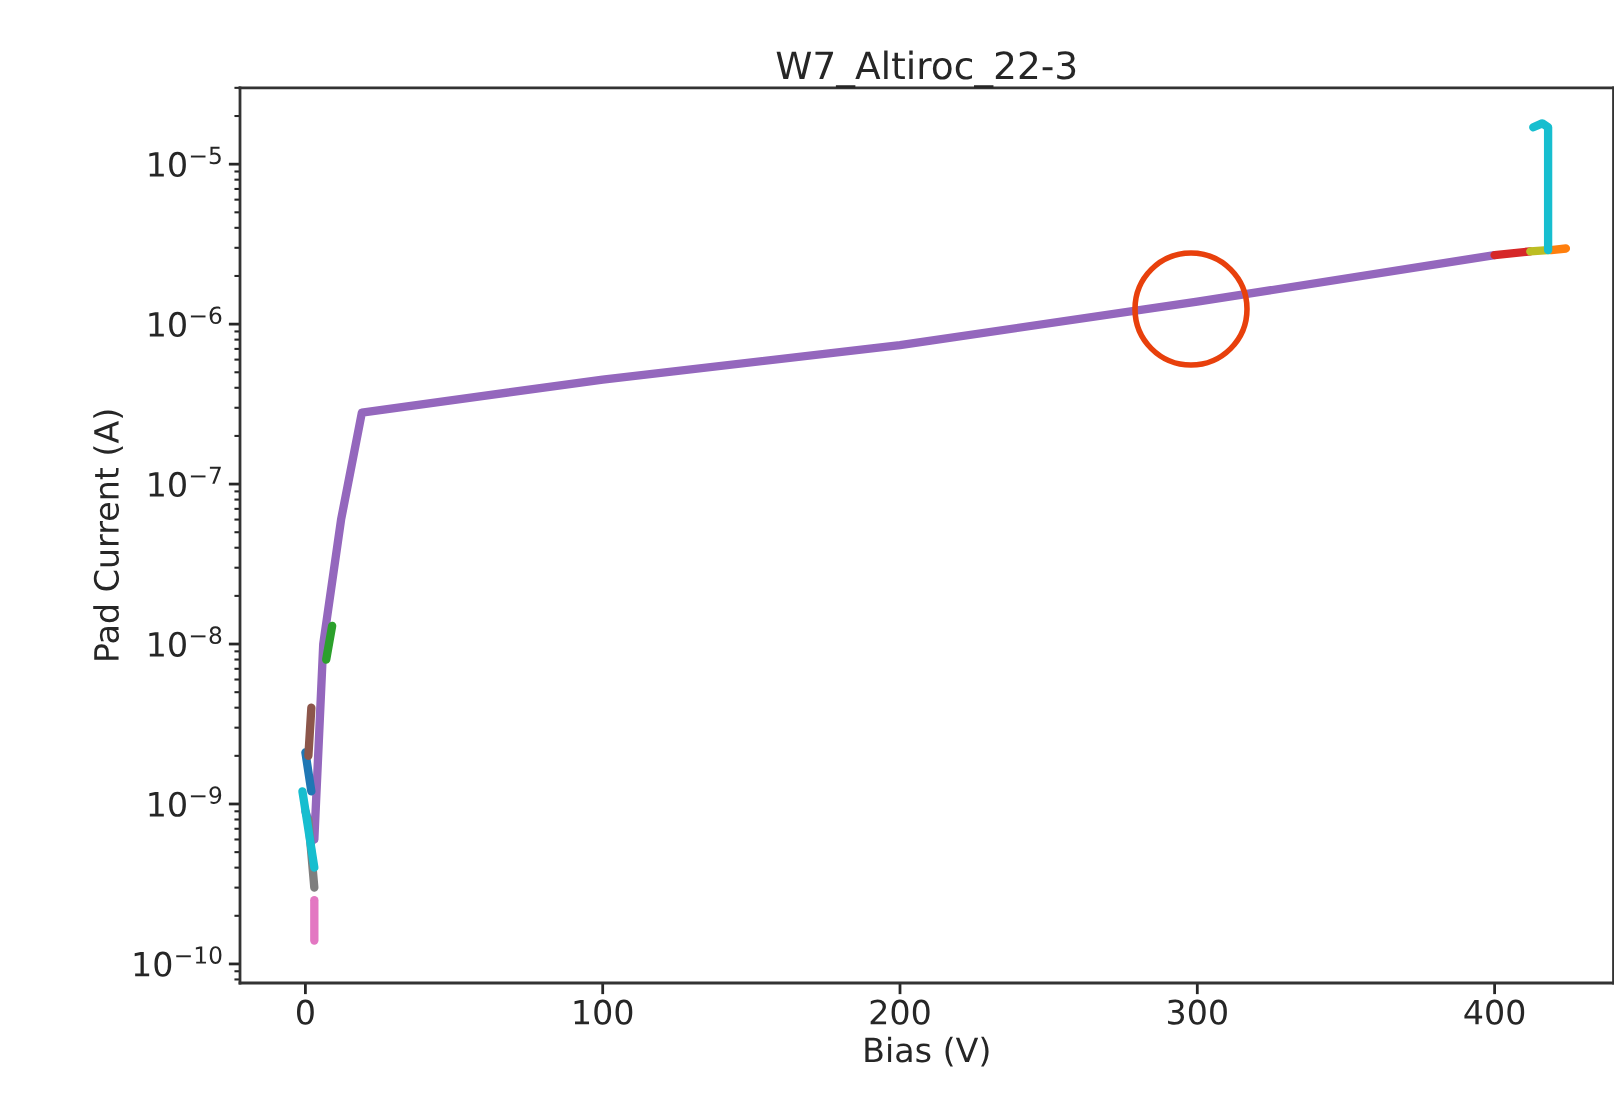 This screenshot has height=1112, width=1614. I want to click on chart-title: W7_Altiroc_22-3, so click(926, 69).